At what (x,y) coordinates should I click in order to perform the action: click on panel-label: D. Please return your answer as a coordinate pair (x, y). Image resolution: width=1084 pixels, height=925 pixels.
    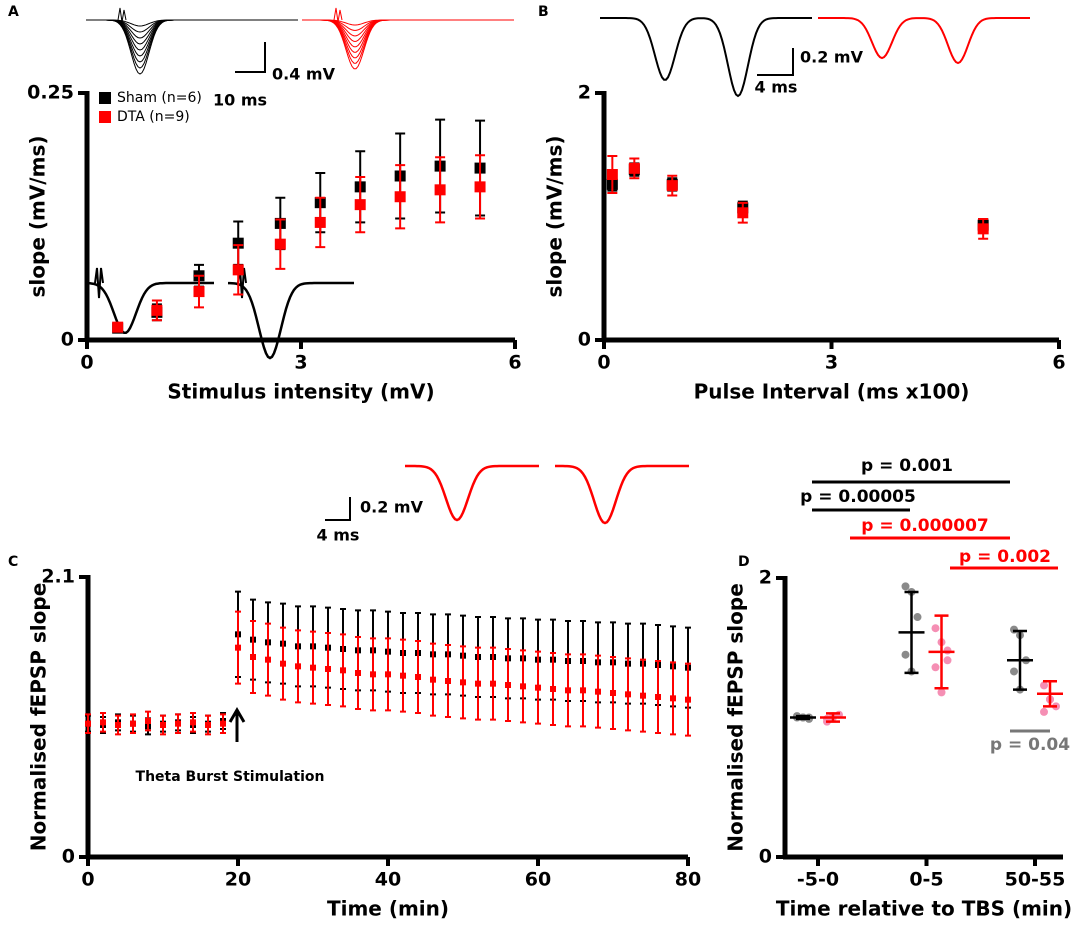
    Looking at the image, I should click on (744, 562).